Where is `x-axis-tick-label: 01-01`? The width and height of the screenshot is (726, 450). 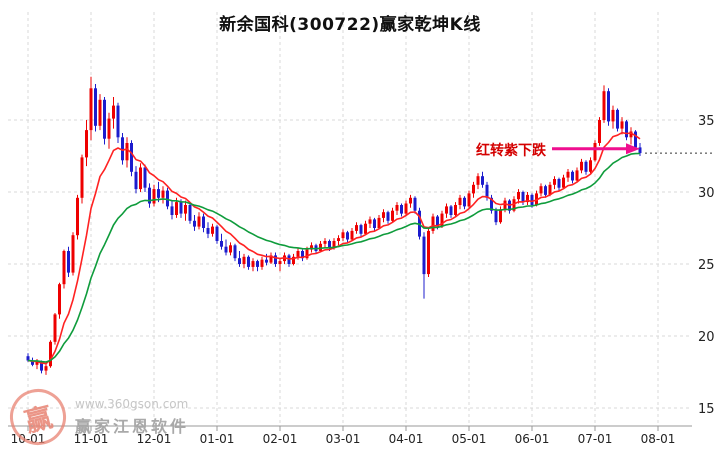 x-axis-tick-label: 01-01 is located at coordinates (217, 439).